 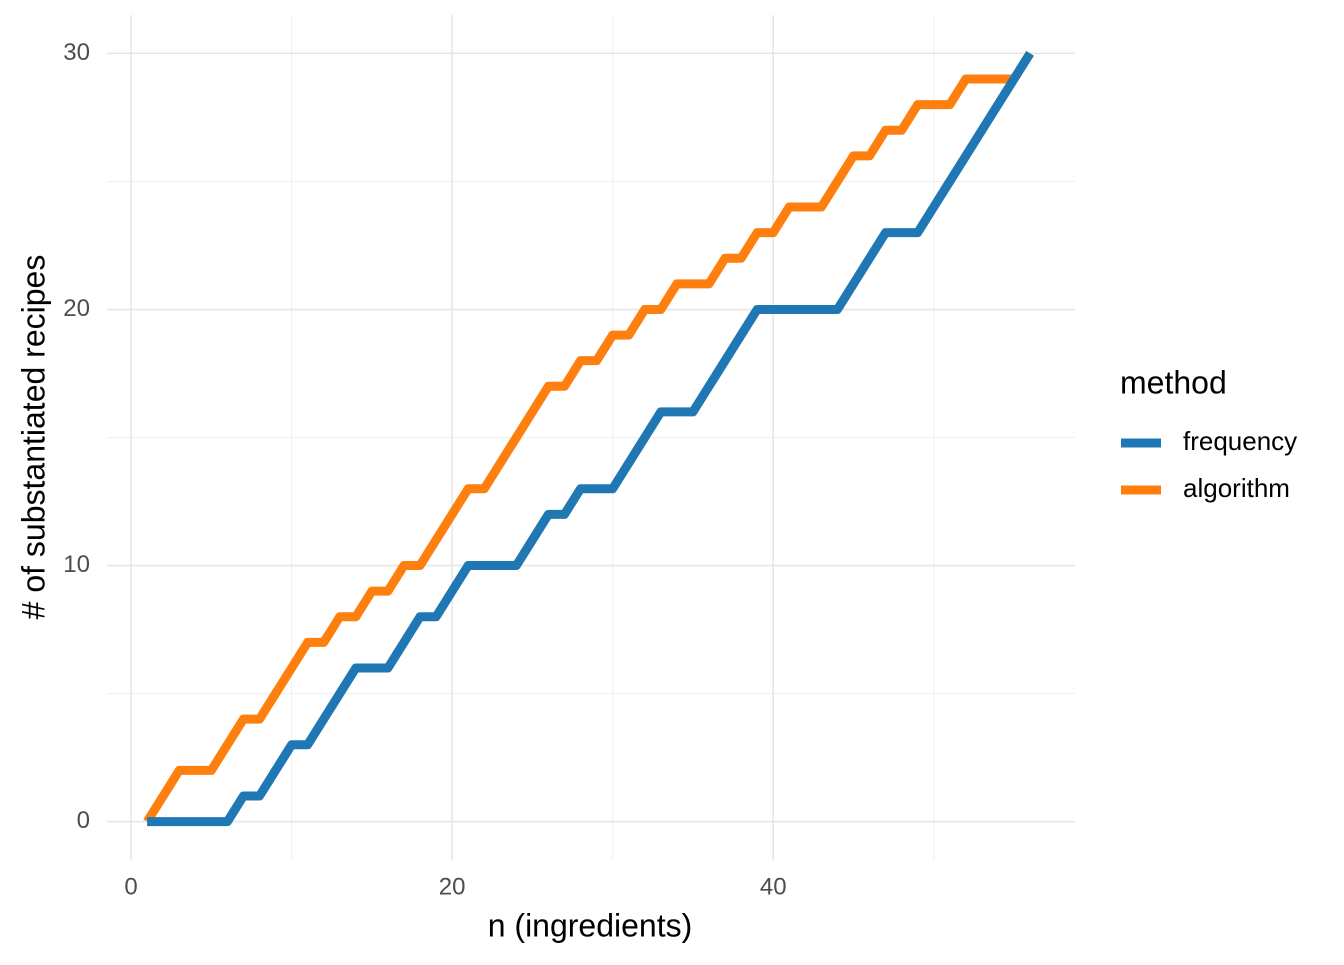 I want to click on legend-label: algorithm, so click(x=1236, y=488).